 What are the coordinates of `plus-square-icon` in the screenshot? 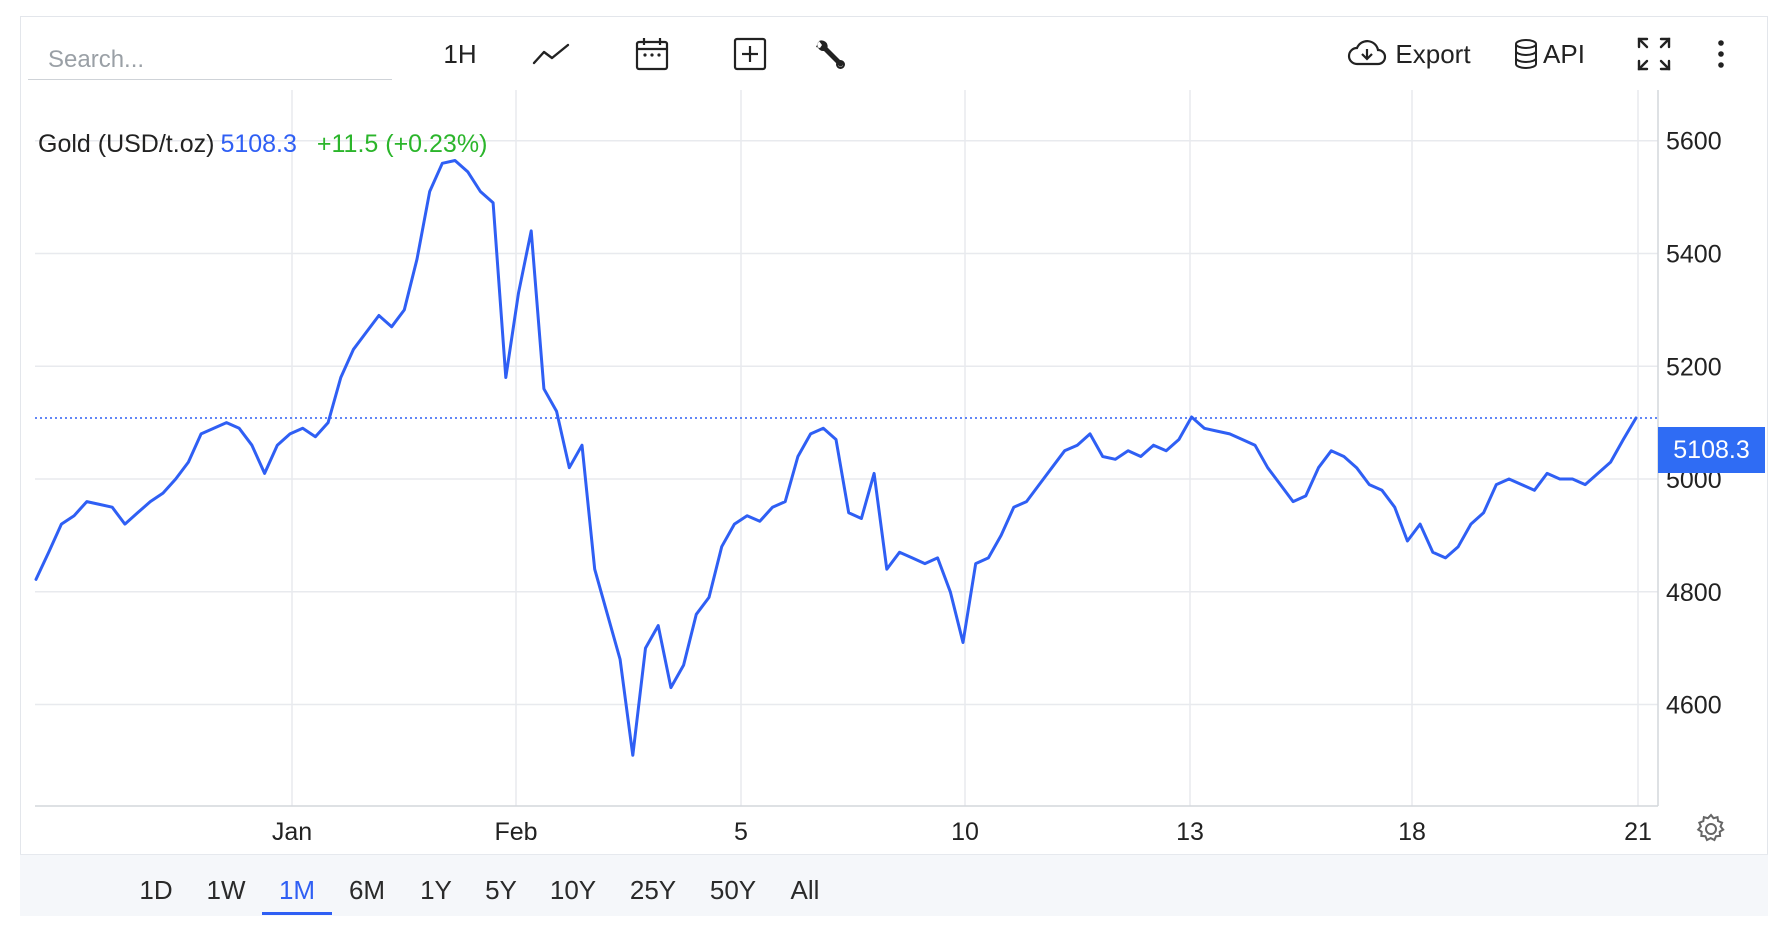 It's located at (750, 54).